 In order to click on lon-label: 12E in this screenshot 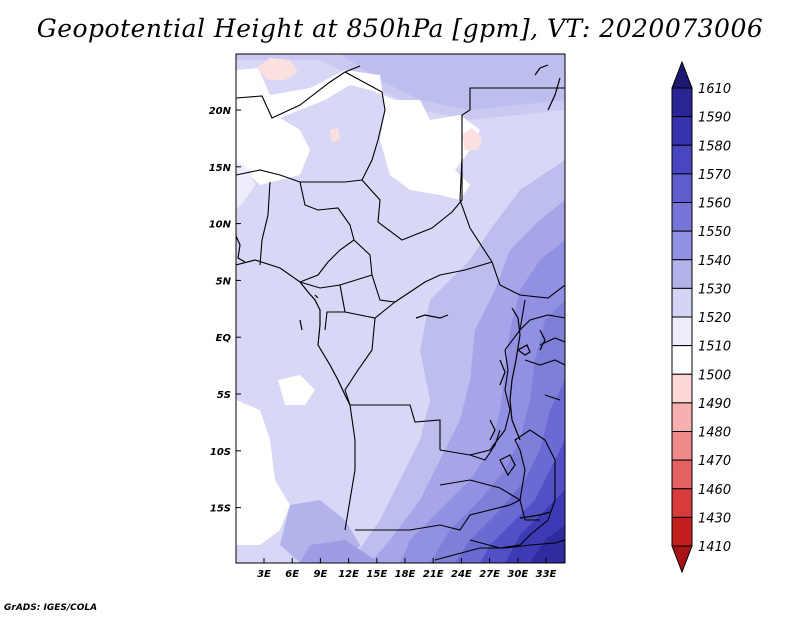, I will do `click(348, 574)`.